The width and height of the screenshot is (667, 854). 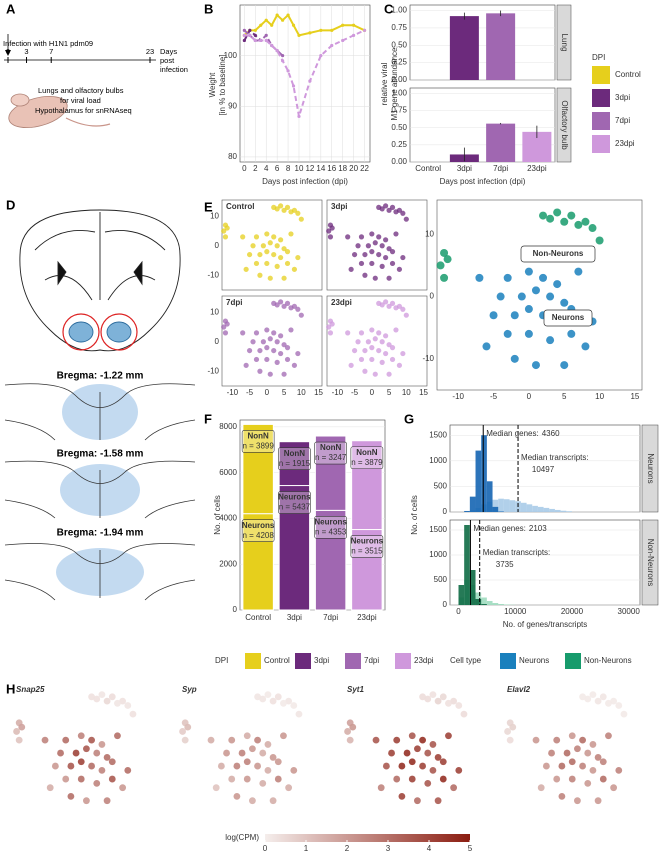 I want to click on timeline-day: 23, so click(x=150, y=51).